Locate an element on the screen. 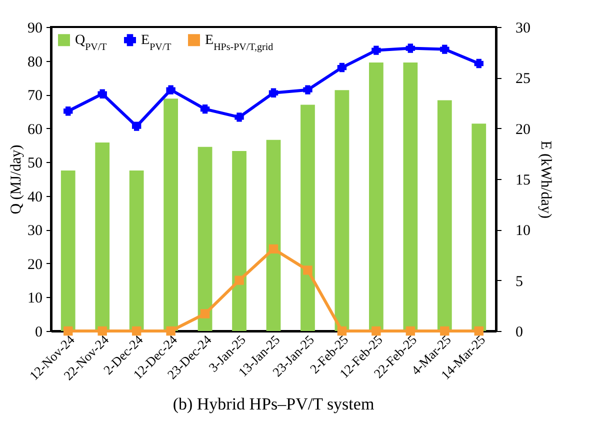  y2-tick-label: 30 is located at coordinates (523, 28).